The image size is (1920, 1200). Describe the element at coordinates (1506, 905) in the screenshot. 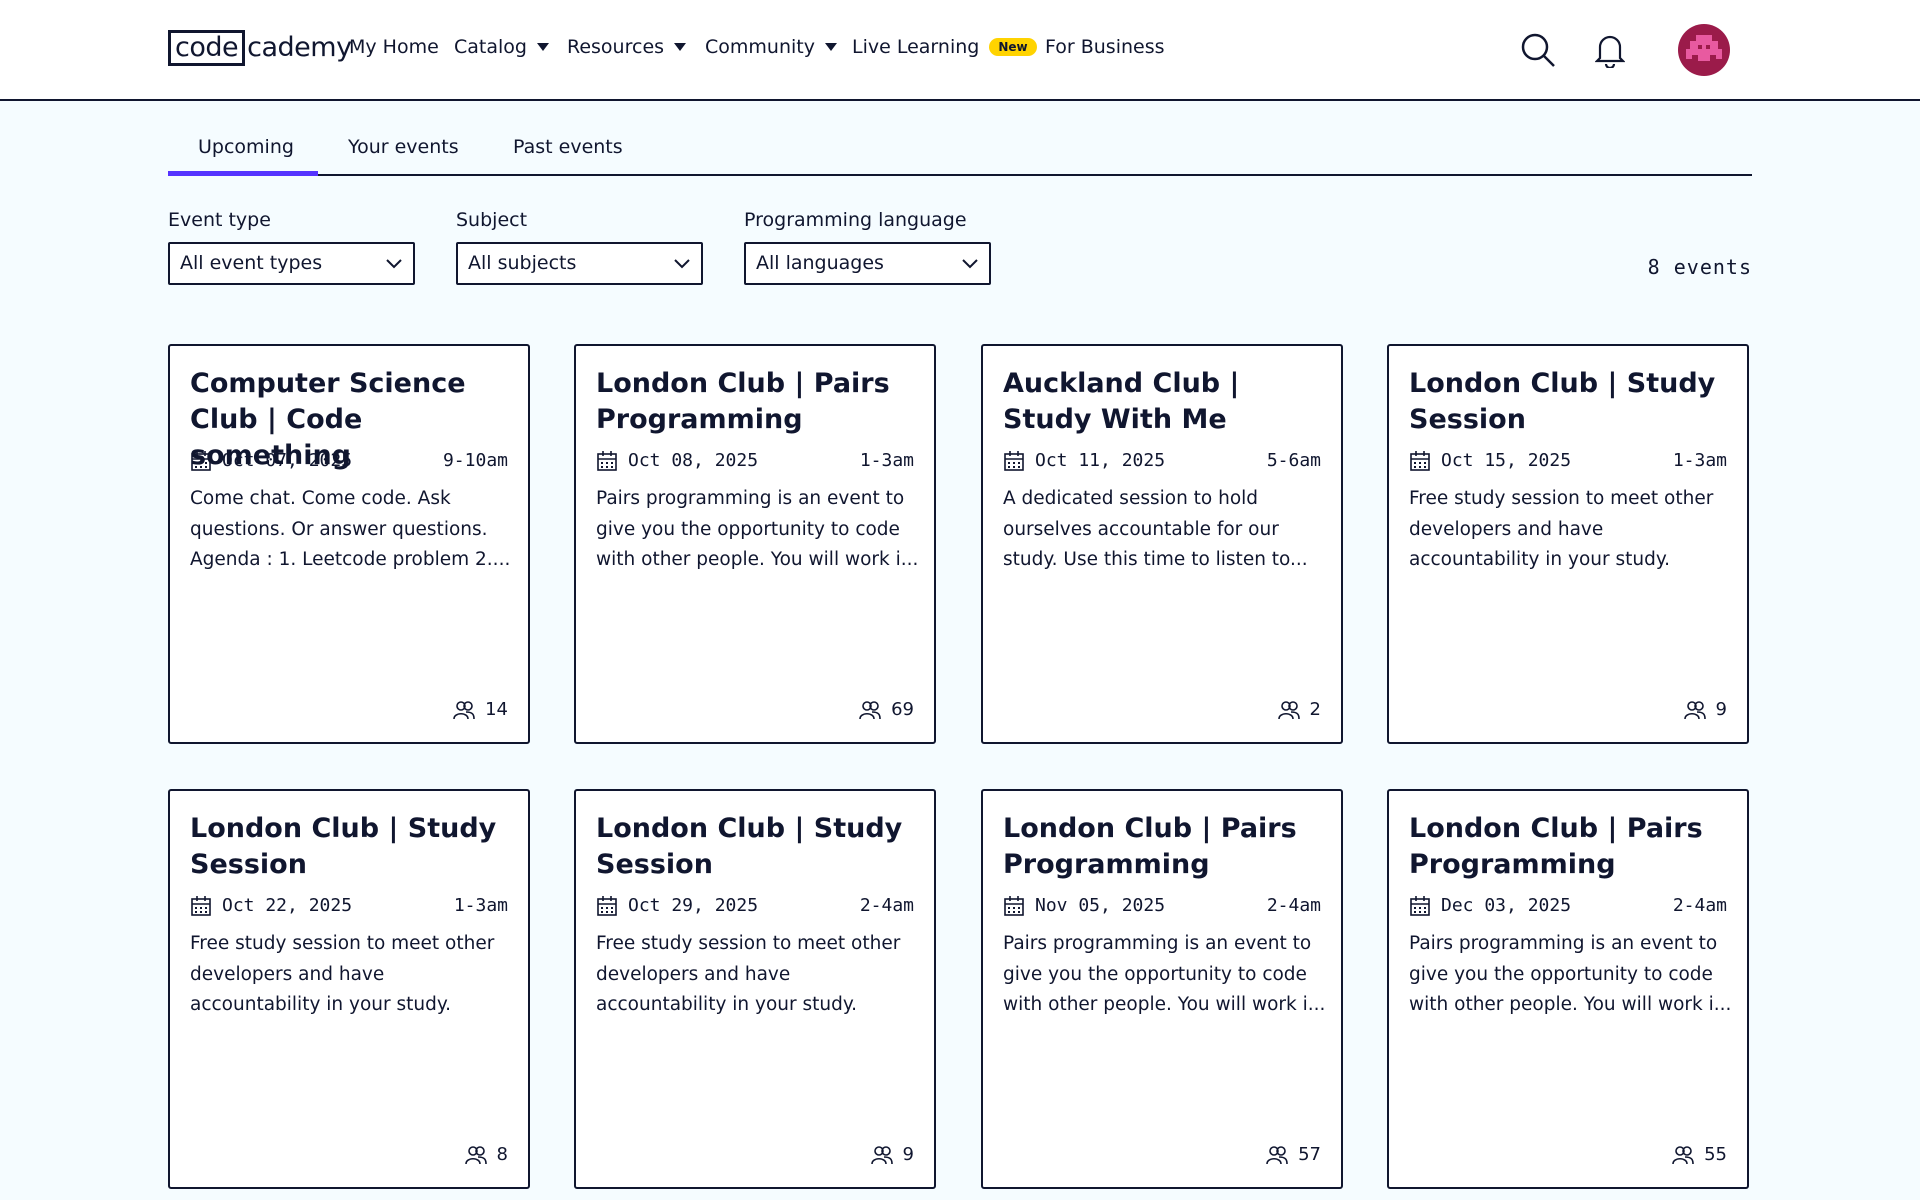

I see `event-date: Dec 03, 2025` at that location.